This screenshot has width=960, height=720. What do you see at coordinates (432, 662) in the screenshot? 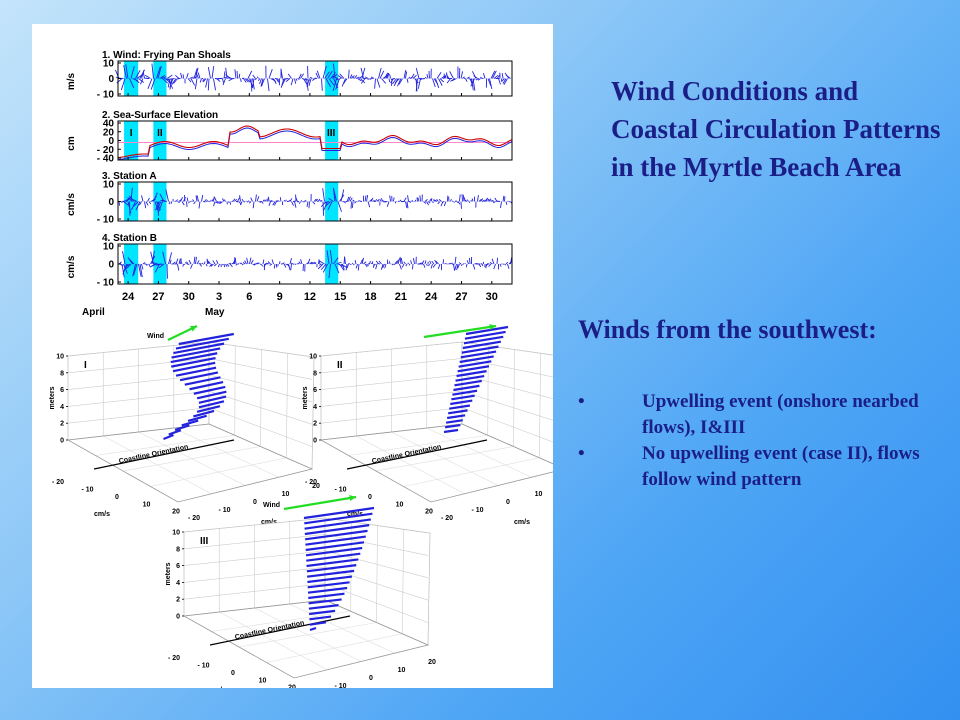
I see `right-tick-label: 20` at bounding box center [432, 662].